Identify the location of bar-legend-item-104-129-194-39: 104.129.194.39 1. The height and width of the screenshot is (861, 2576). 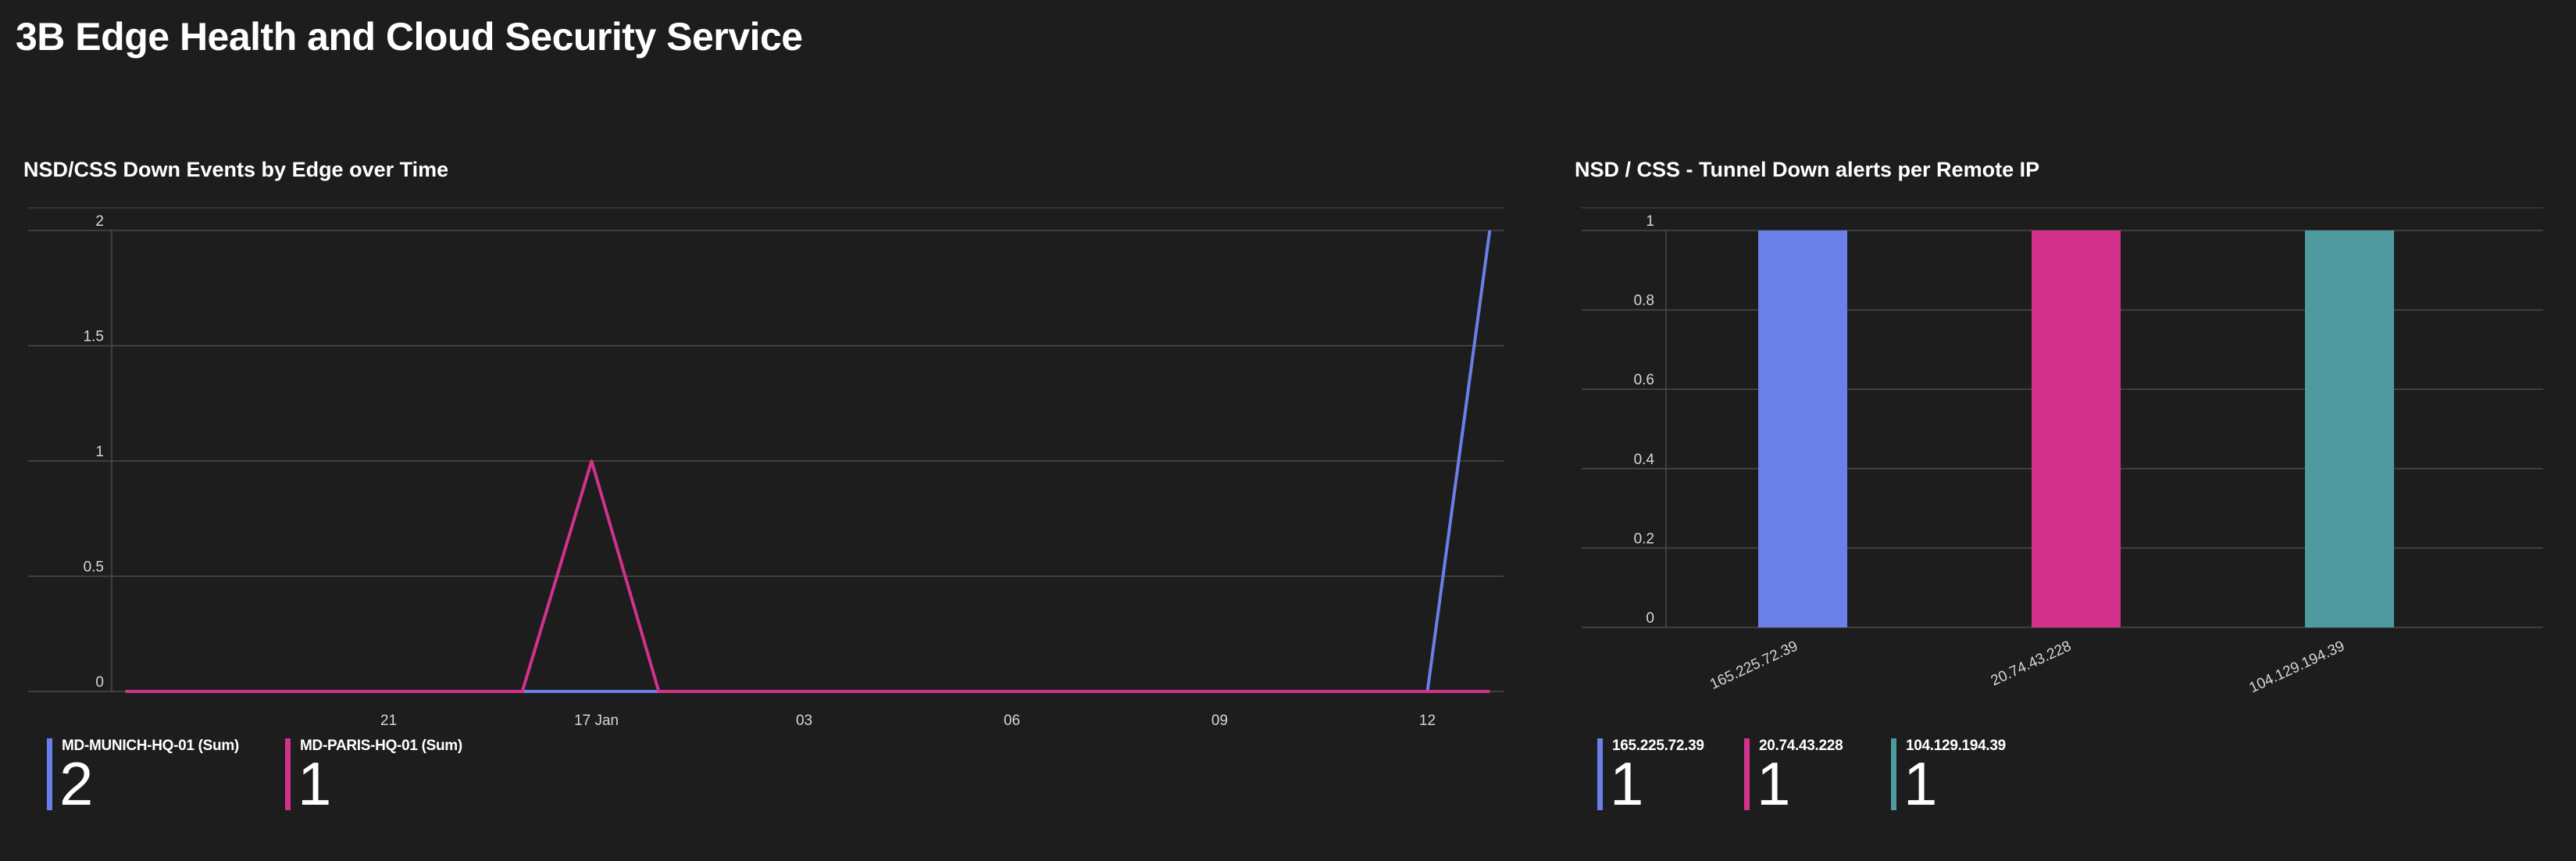
(1964, 776).